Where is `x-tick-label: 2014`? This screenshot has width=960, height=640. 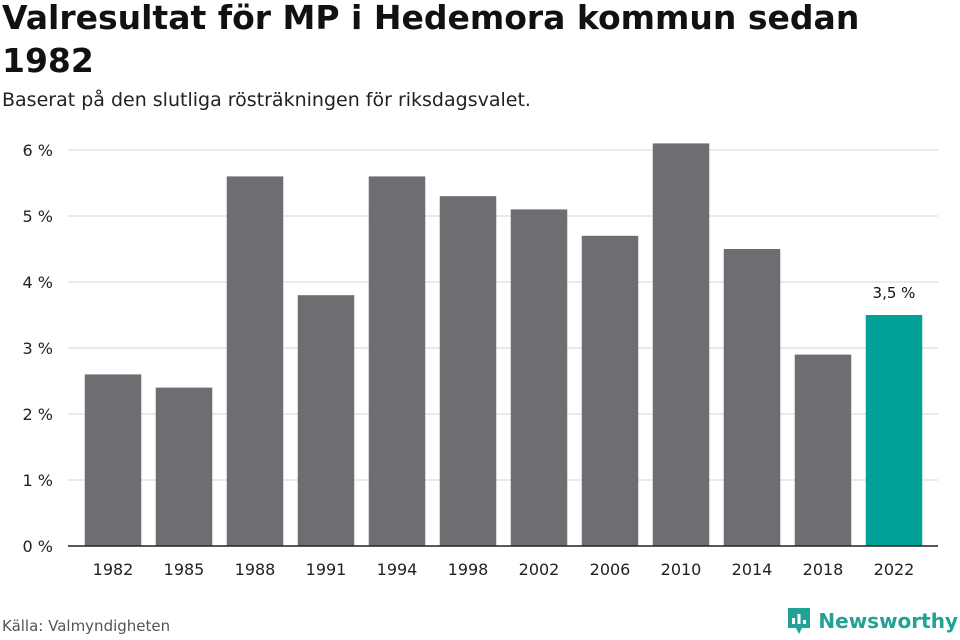
x-tick-label: 2014 is located at coordinates (752, 569).